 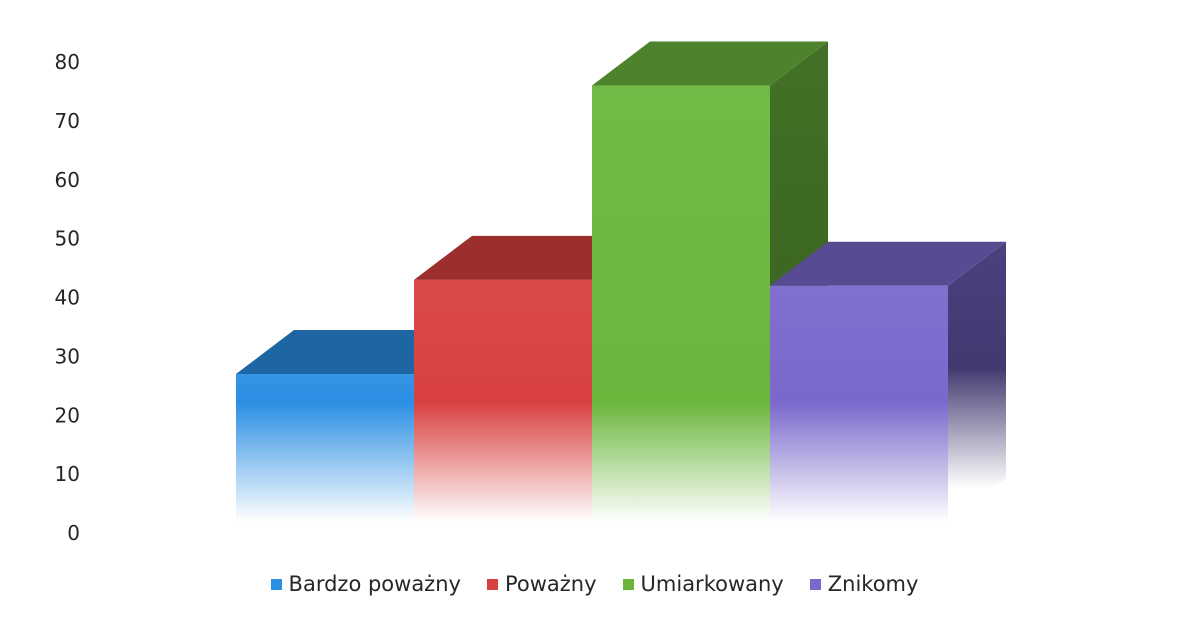 I want to click on legend-label: Znikomy, so click(x=873, y=584).